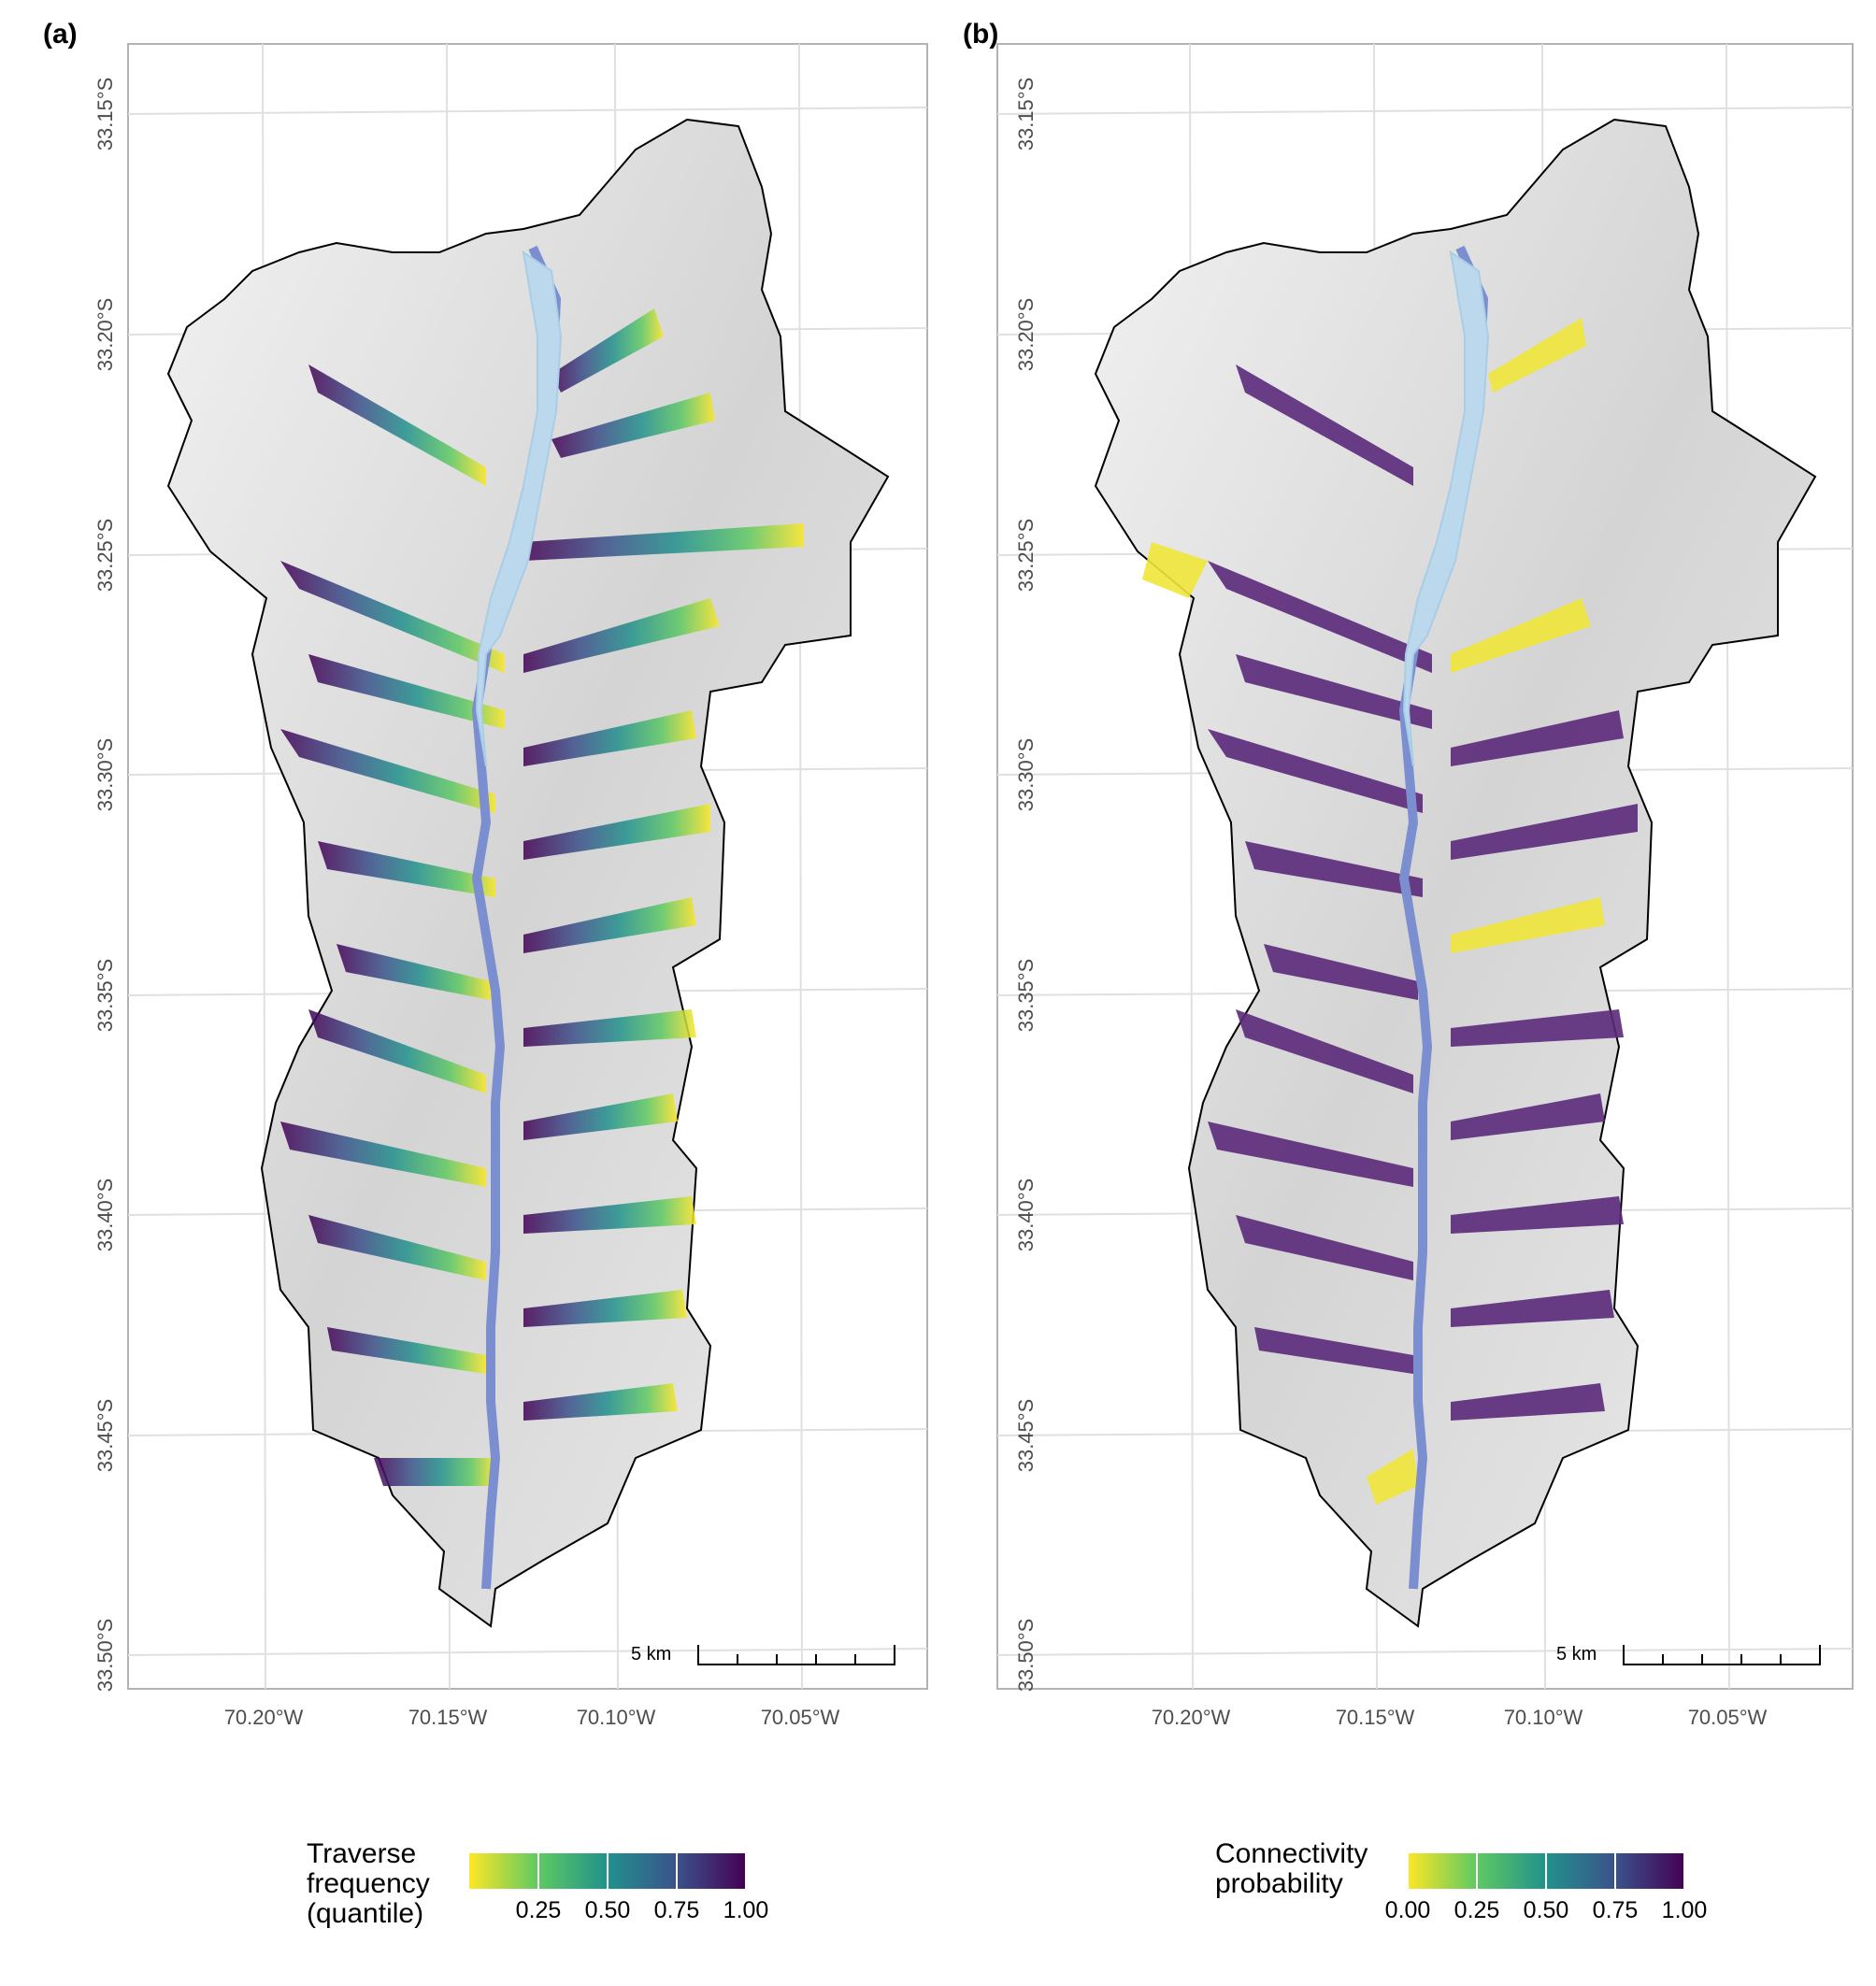 The height and width of the screenshot is (1986, 1876). I want to click on panel-a-x-axis: 70.20°W 70.15°W 70.10°W 70.05°W, so click(532, 1717).